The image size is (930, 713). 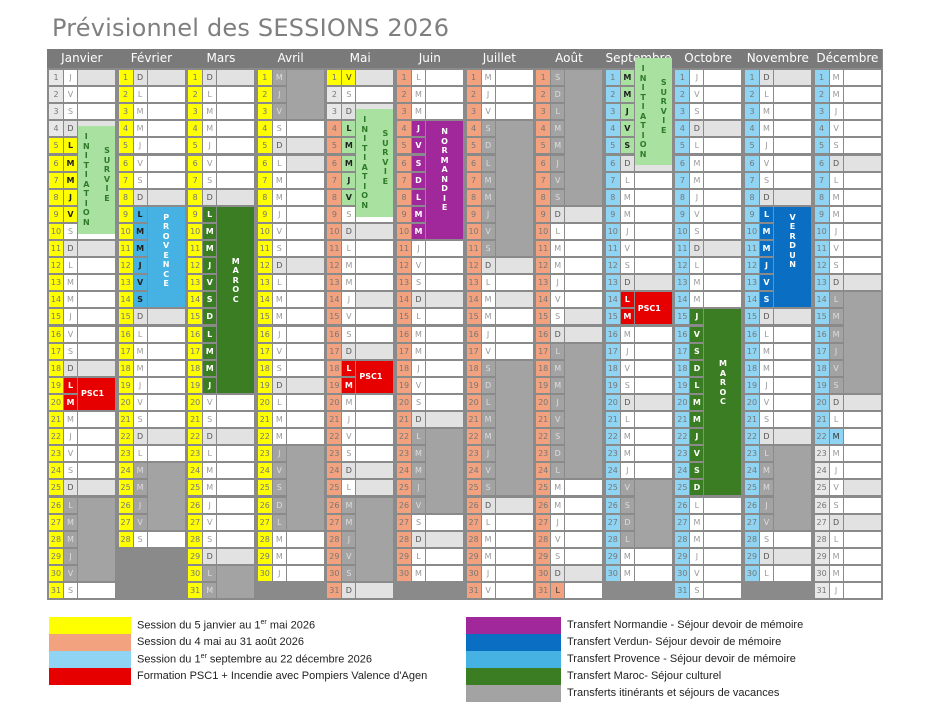 I want to click on day-number: 6, so click(x=821, y=163).